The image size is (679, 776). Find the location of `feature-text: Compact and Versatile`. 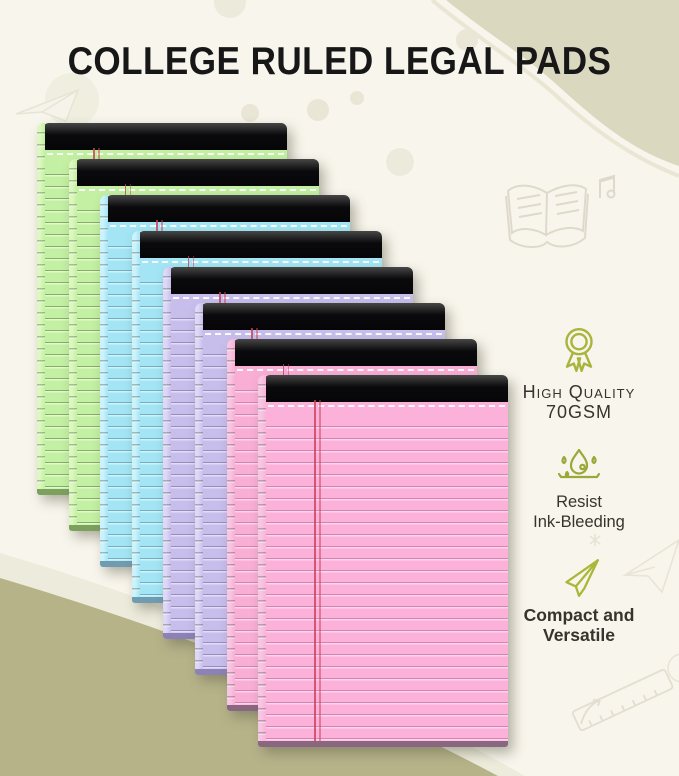

feature-text: Compact and Versatile is located at coordinates (579, 625).